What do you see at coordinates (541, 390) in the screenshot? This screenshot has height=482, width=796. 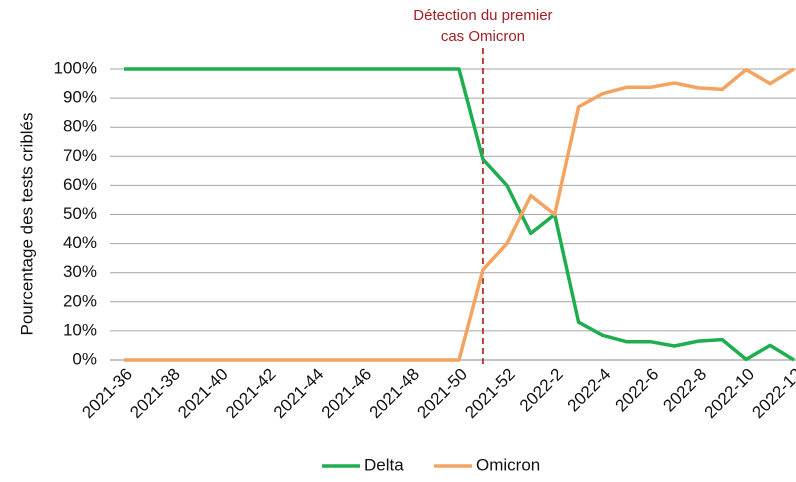 I see `x-tick-label: 2022-2` at bounding box center [541, 390].